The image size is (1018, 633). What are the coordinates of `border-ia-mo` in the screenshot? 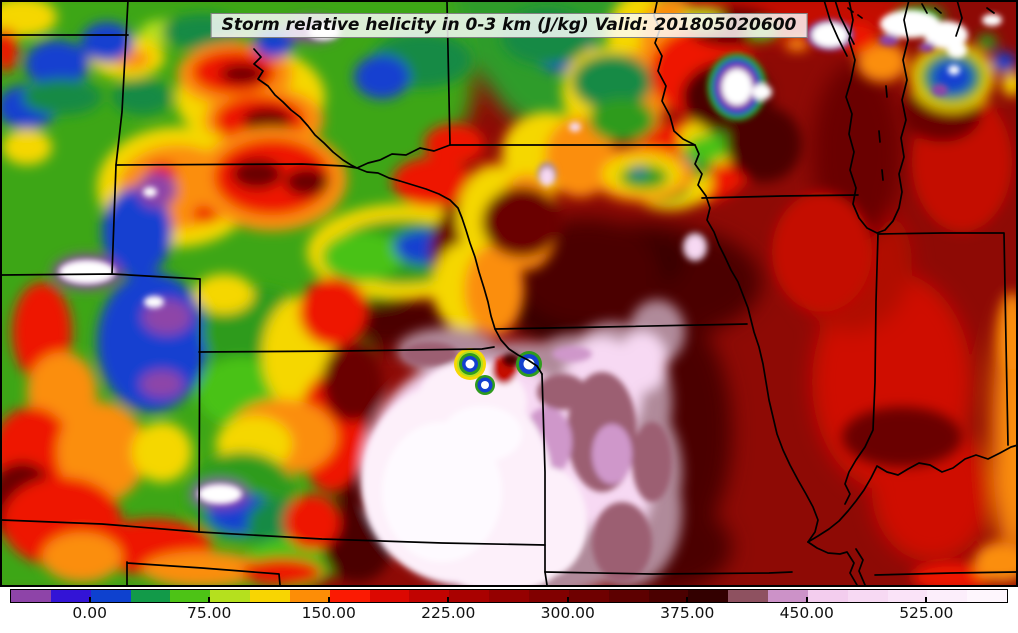 It's located at (621, 326).